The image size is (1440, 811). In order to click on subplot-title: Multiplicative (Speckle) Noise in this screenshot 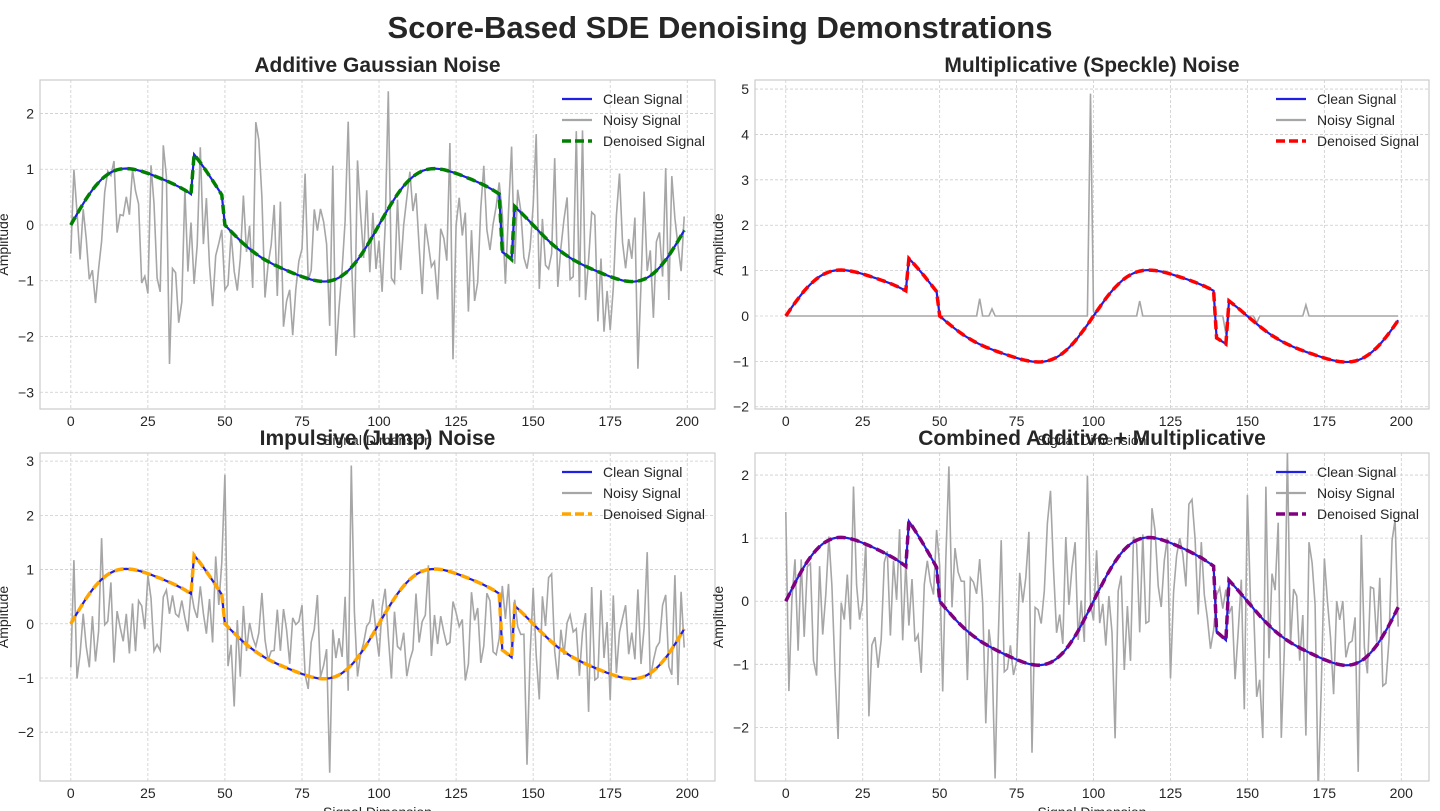, I will do `click(1091, 65)`.